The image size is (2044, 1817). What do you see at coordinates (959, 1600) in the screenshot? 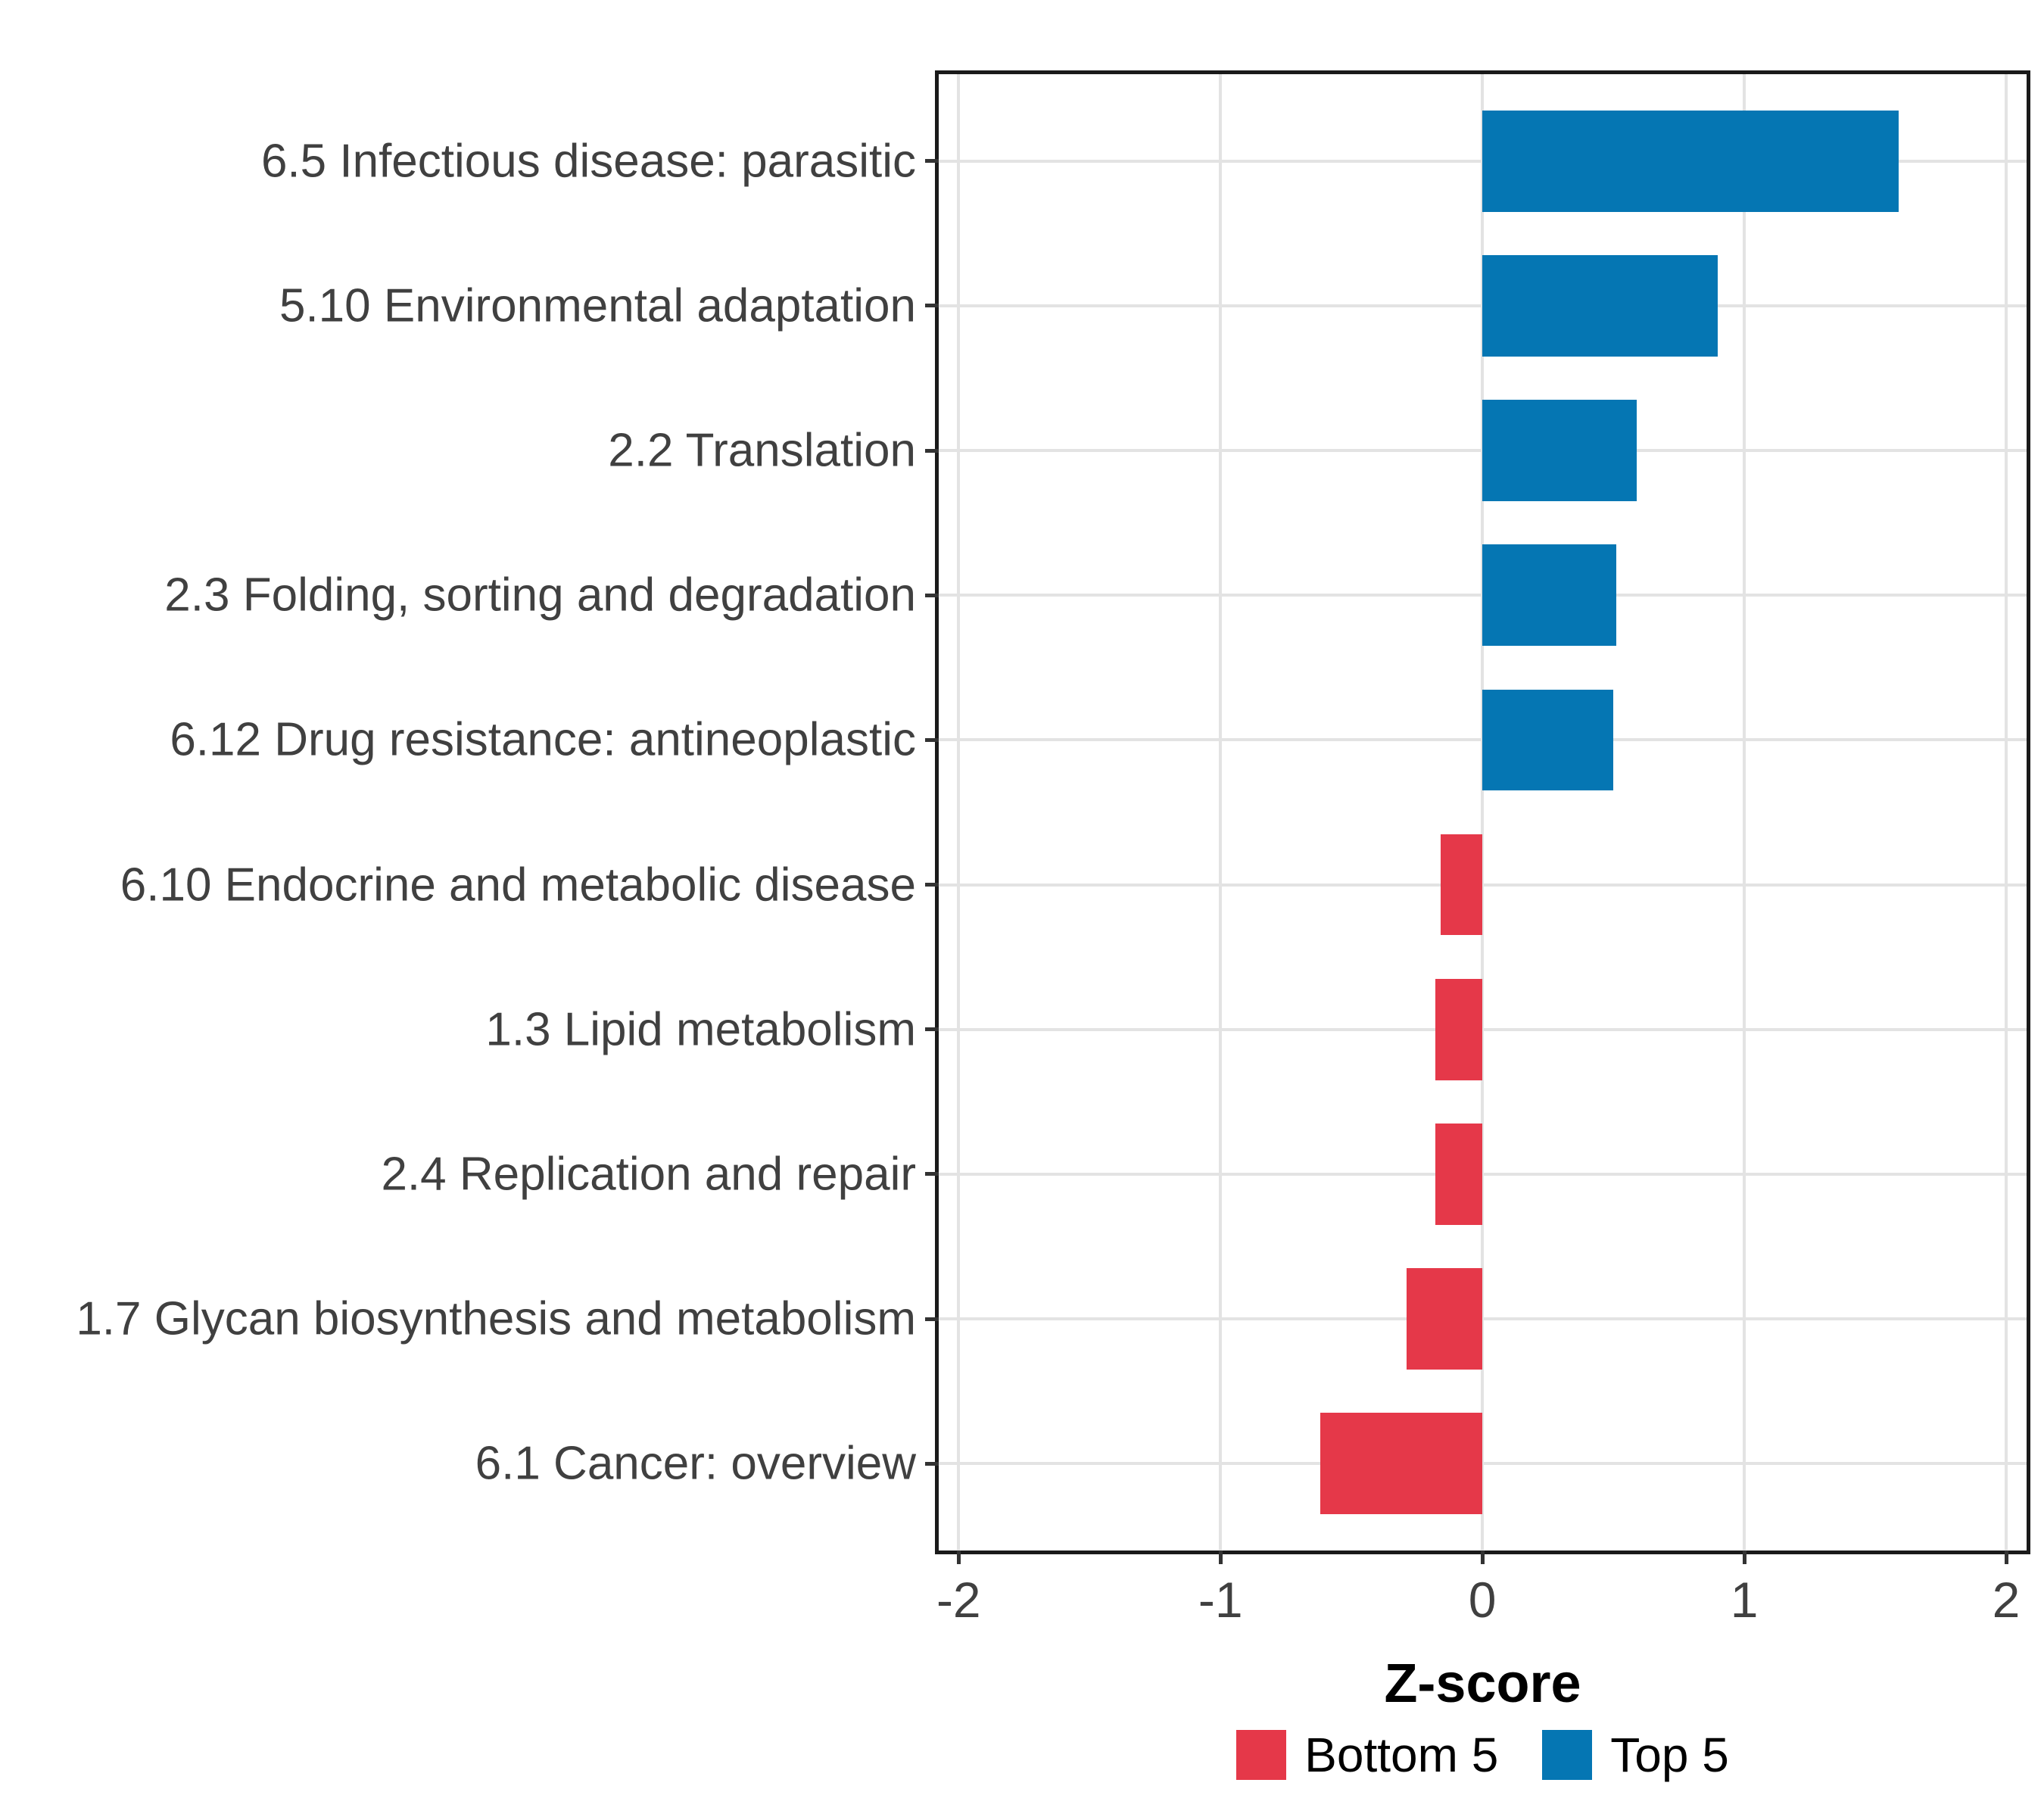
I see `x-tick-label: -2` at bounding box center [959, 1600].